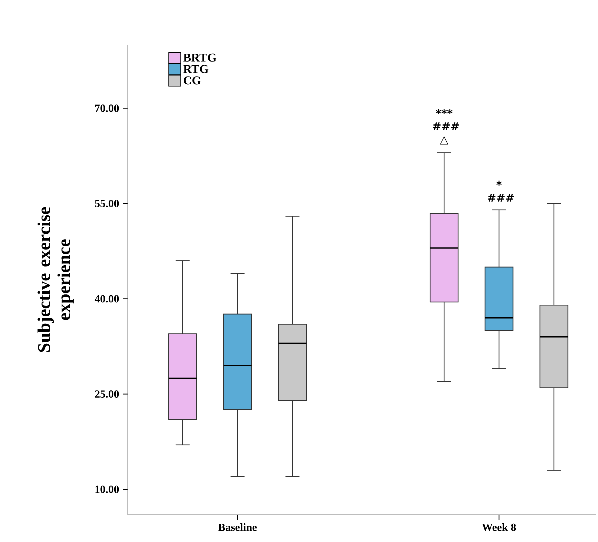 This screenshot has height=542, width=598. Describe the element at coordinates (107, 108) in the screenshot. I see `y-tick-label: 70.00` at that location.